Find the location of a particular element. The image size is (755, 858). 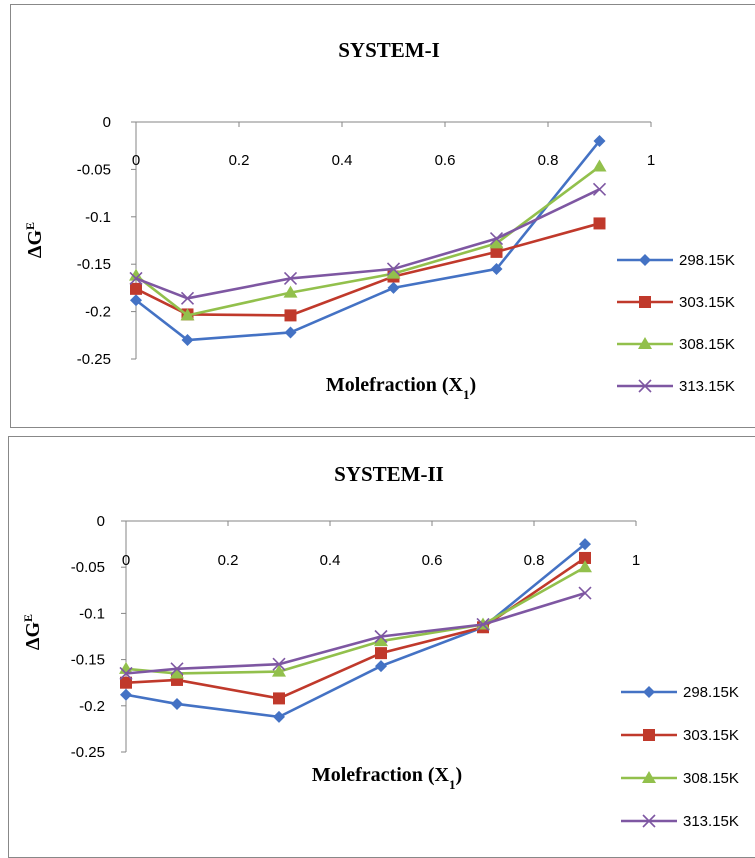

y-axis-label: ΔGE is located at coordinates (32, 632).